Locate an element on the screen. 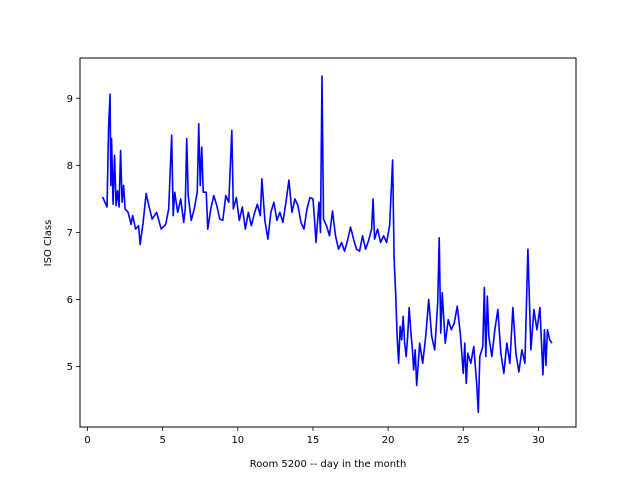  x-tick-label: 30 is located at coordinates (538, 440).